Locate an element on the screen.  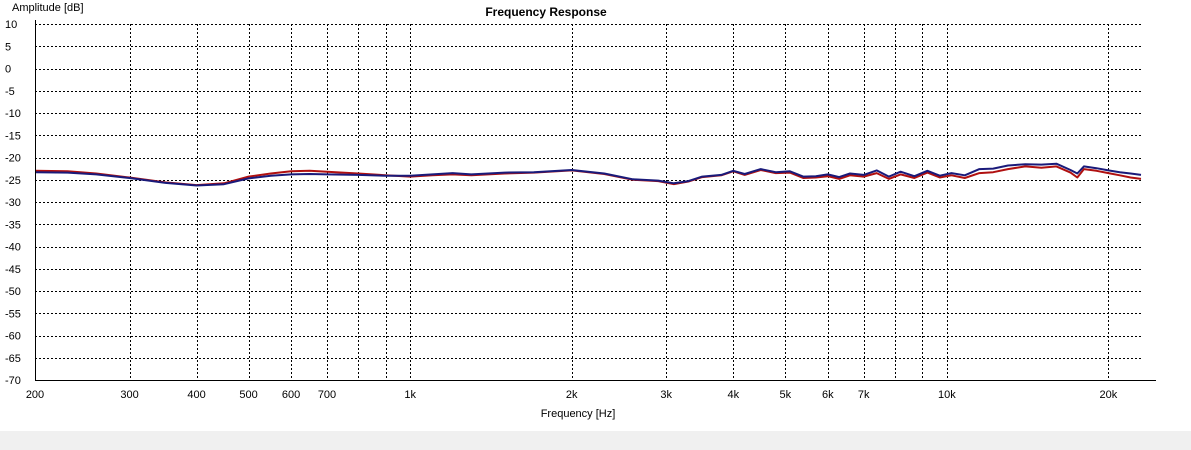
y-tick-label: -50 is located at coordinates (13, 292).